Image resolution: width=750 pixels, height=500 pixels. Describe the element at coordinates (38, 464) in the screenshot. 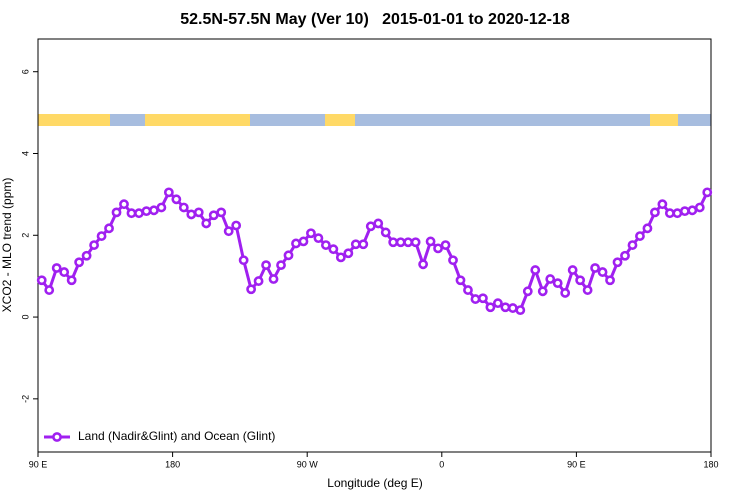

I see `x-tick-label: 90 E` at that location.